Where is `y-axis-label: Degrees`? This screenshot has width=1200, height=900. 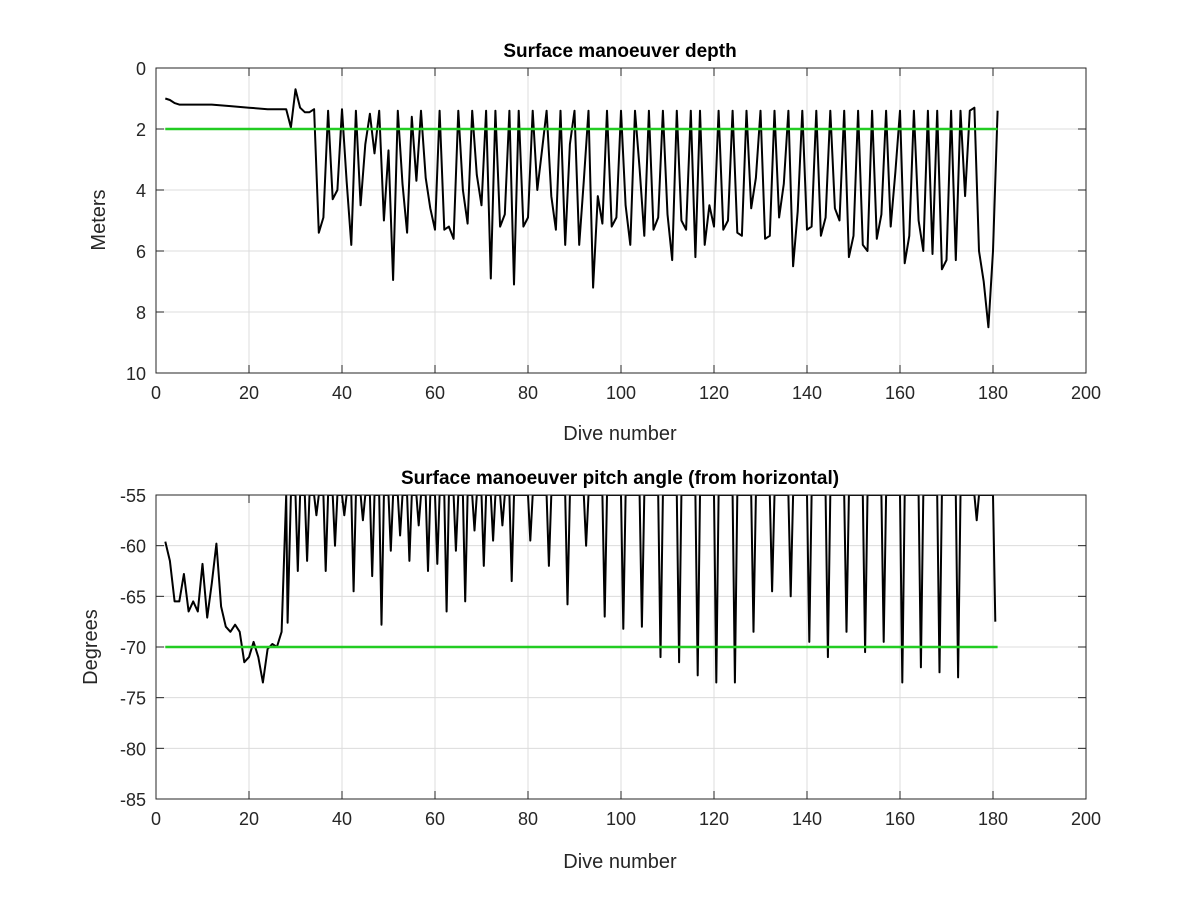
y-axis-label: Degrees is located at coordinates (91, 647).